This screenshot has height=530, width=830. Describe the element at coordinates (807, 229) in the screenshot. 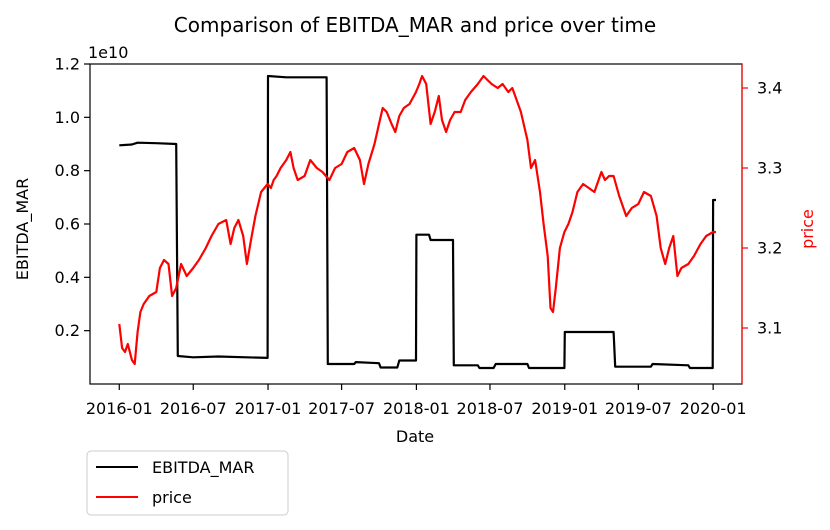

I see `right-y-axis-label: price` at that location.